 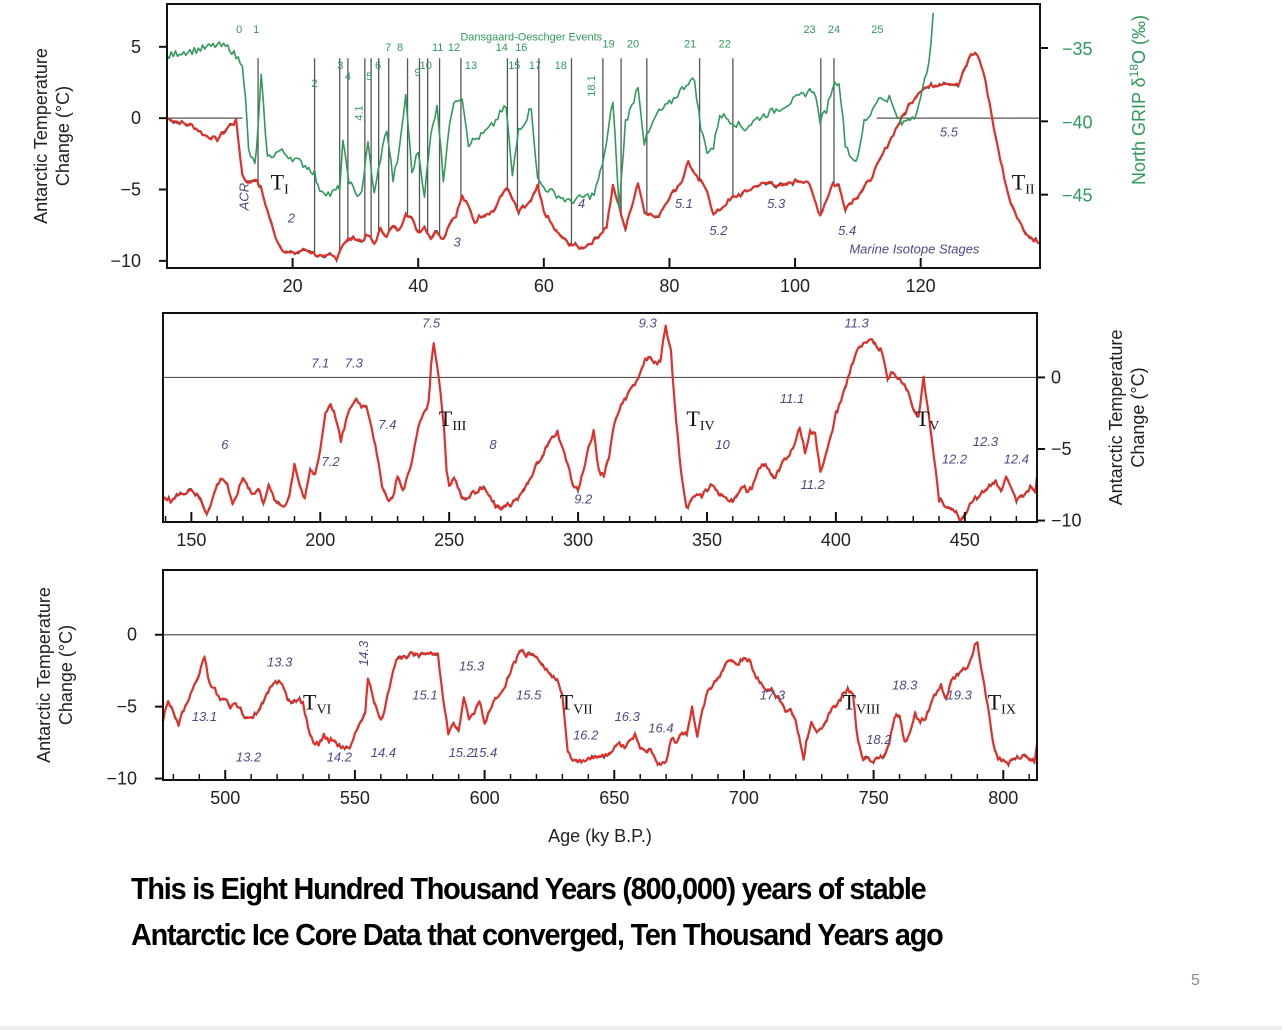 What do you see at coordinates (583, 710) in the screenshot?
I see `termination-subscript: VII` at bounding box center [583, 710].